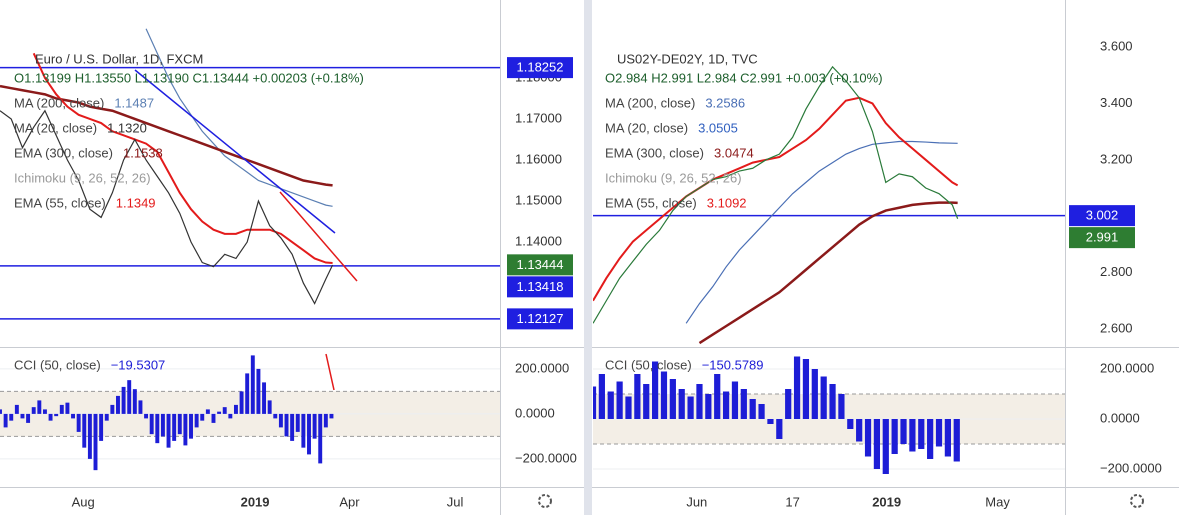 The height and width of the screenshot is (515, 1179). I want to click on legend-value: 1.1349, so click(136, 202).